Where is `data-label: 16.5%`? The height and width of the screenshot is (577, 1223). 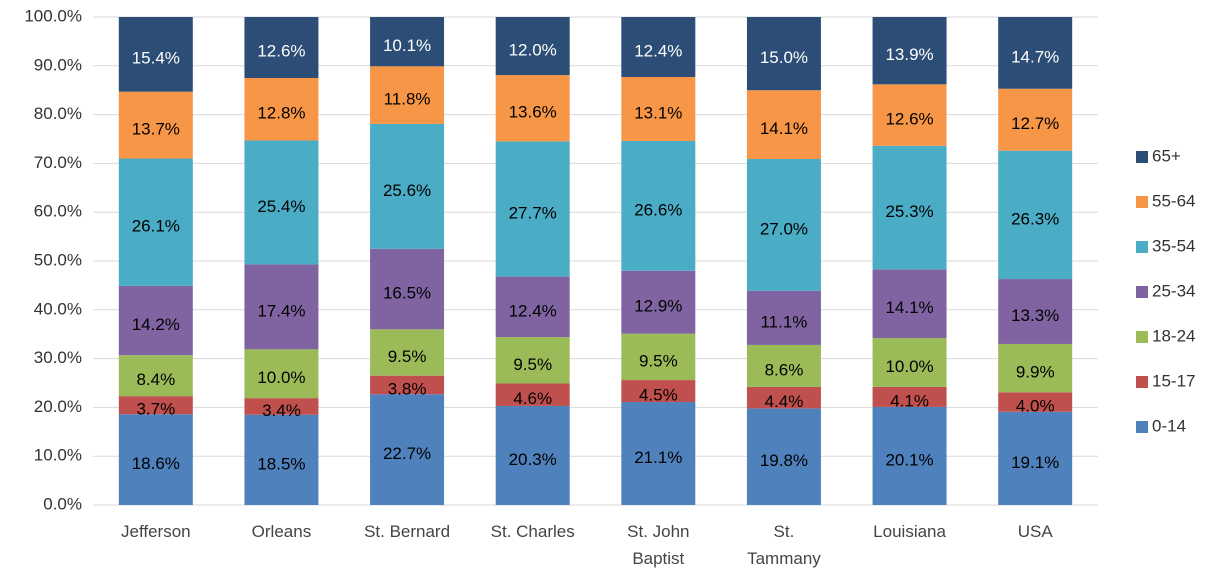 data-label: 16.5% is located at coordinates (407, 293).